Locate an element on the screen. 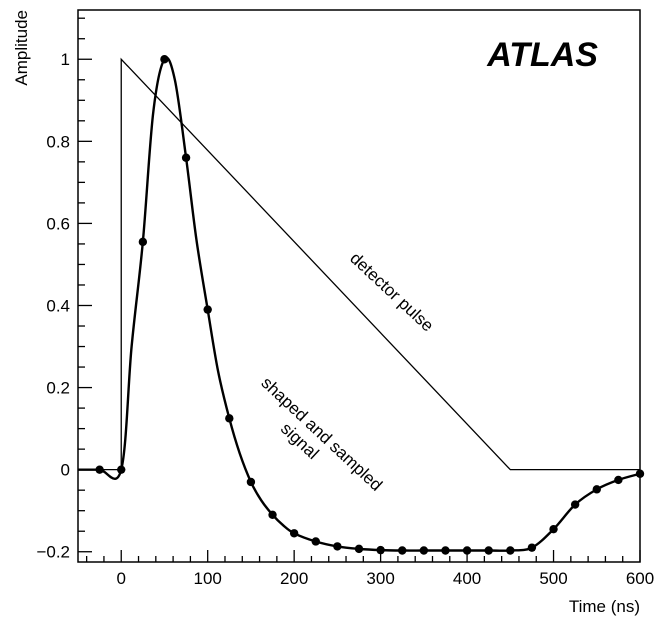 This screenshot has width=662, height=619. y-tick-label: 0.4 is located at coordinates (58, 305).